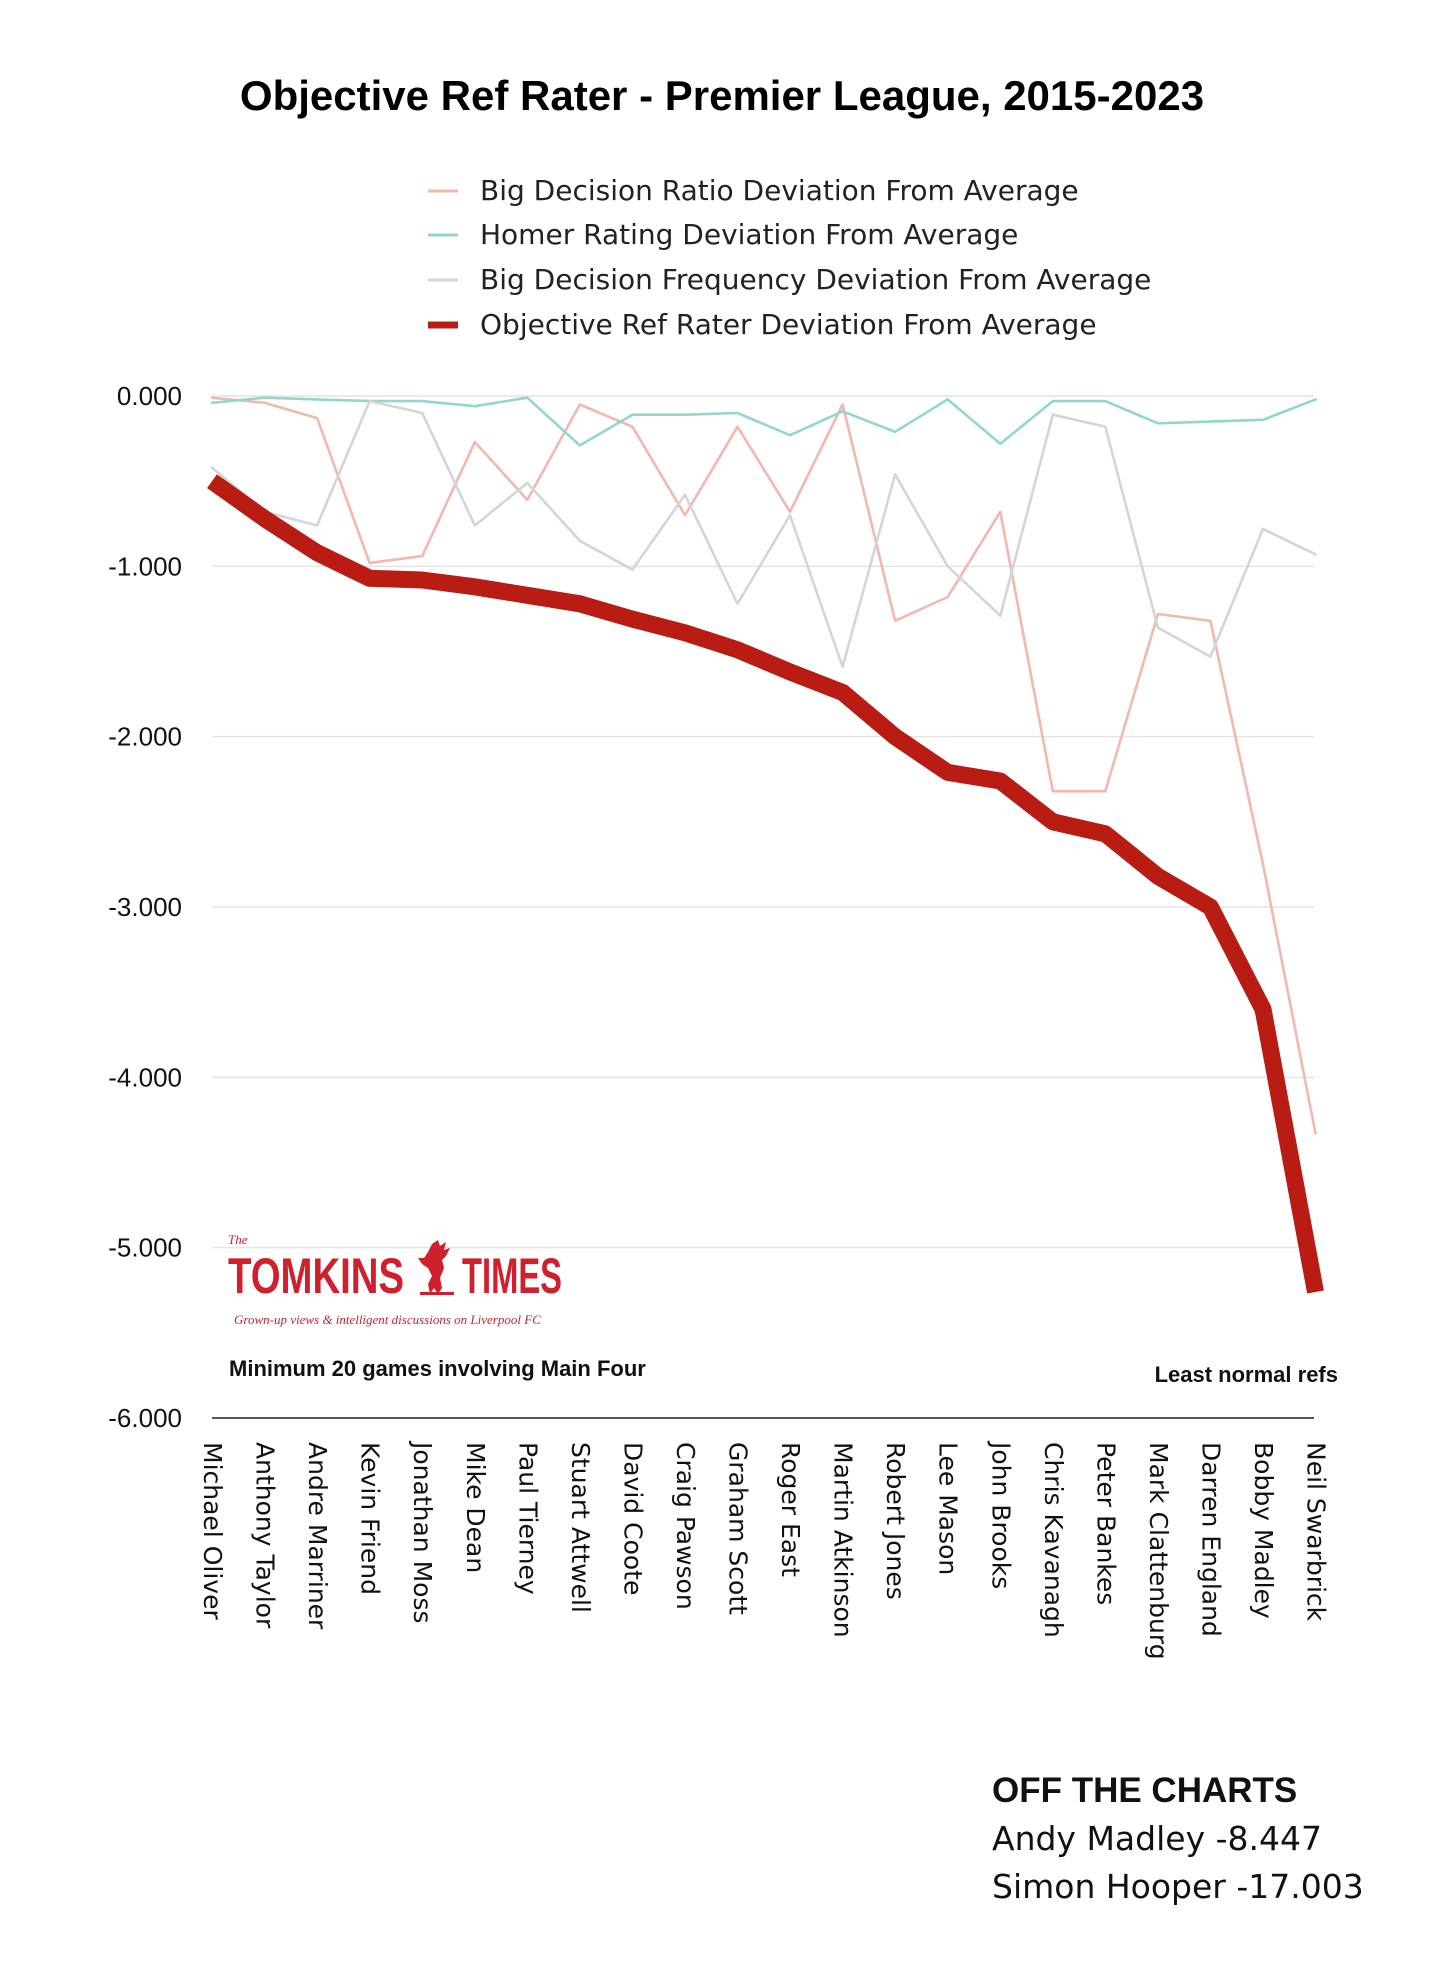 The image size is (1456, 1971). I want to click on x-category-label: Martin Atkinson, so click(843, 1540).